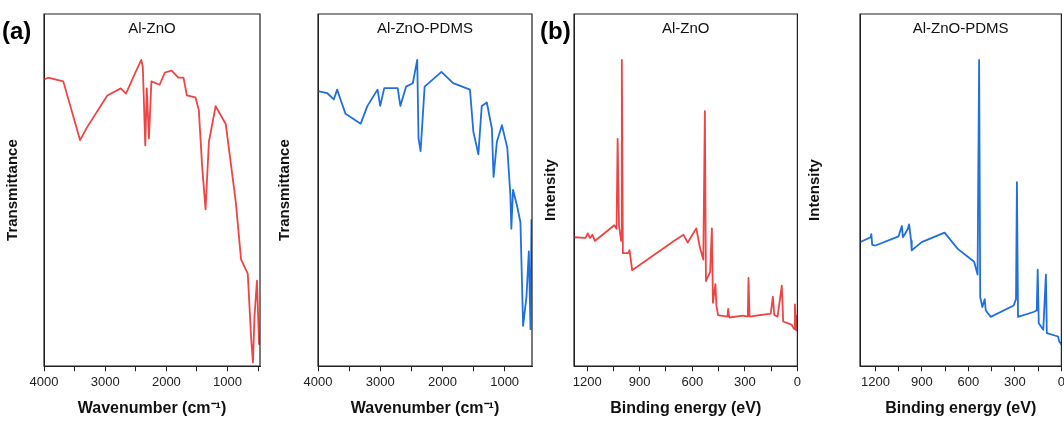 This screenshot has height=426, width=1064. Describe the element at coordinates (17, 30) in the screenshot. I see `text: (a)` at that location.